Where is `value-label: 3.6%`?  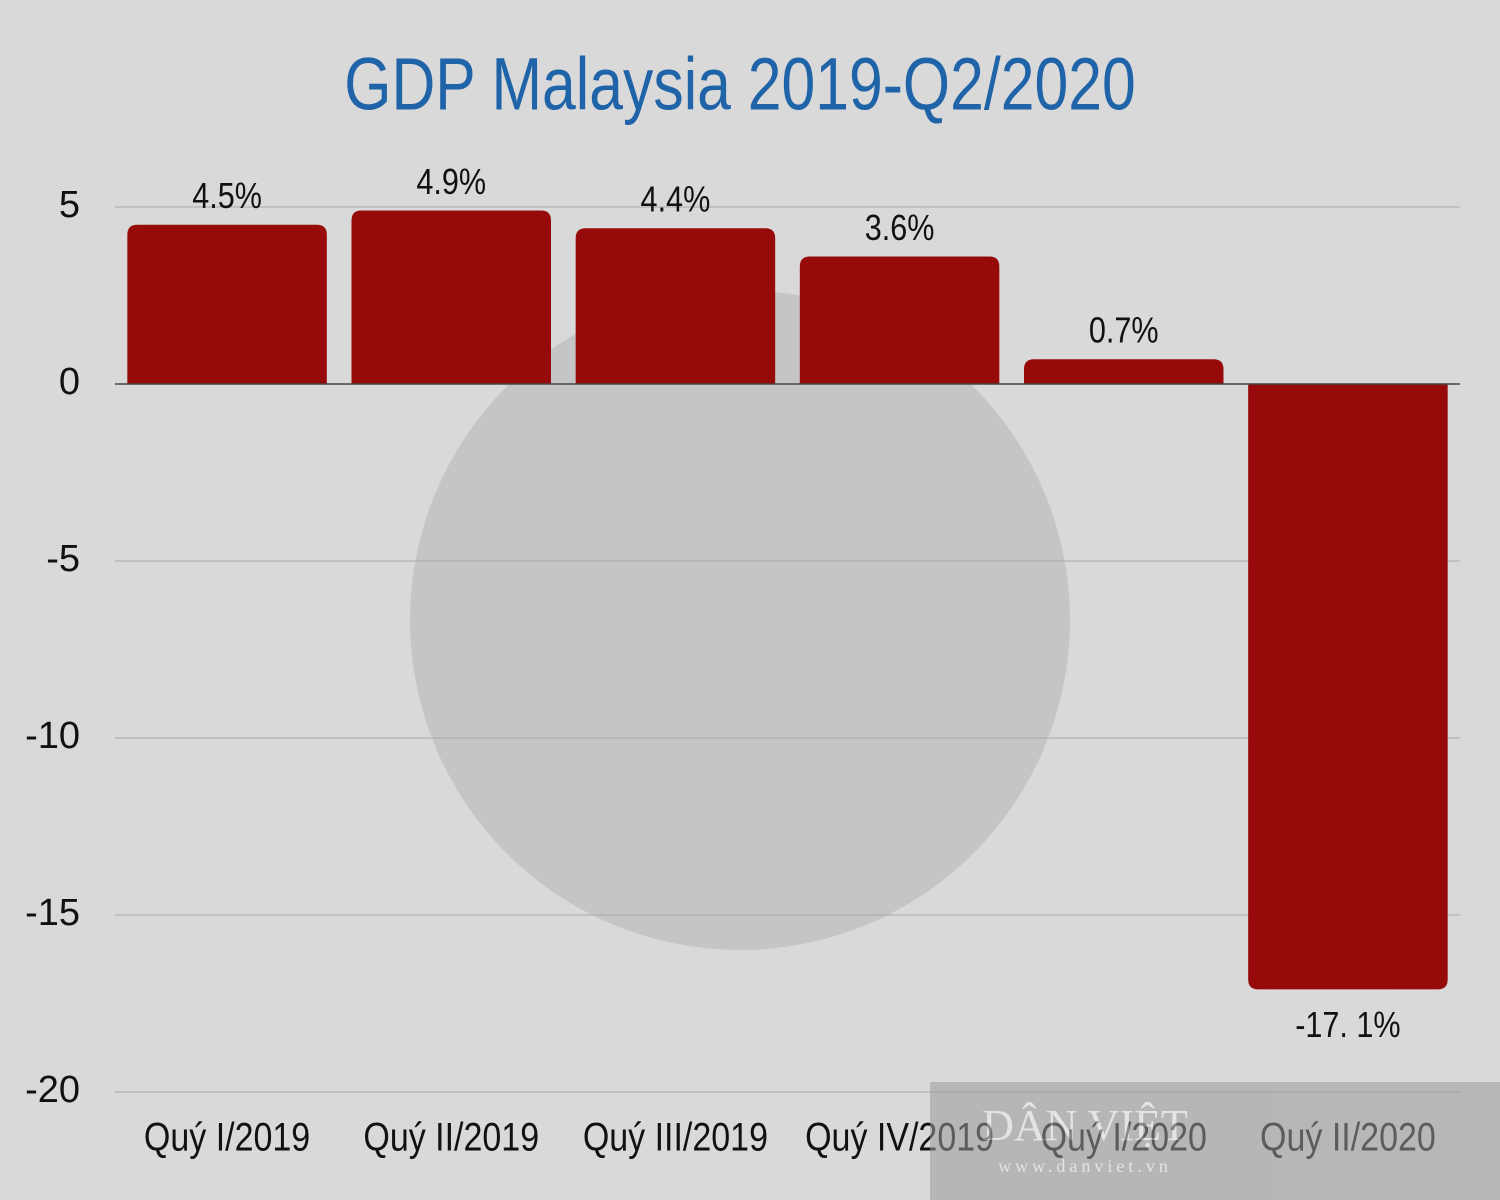 value-label: 3.6% is located at coordinates (900, 229).